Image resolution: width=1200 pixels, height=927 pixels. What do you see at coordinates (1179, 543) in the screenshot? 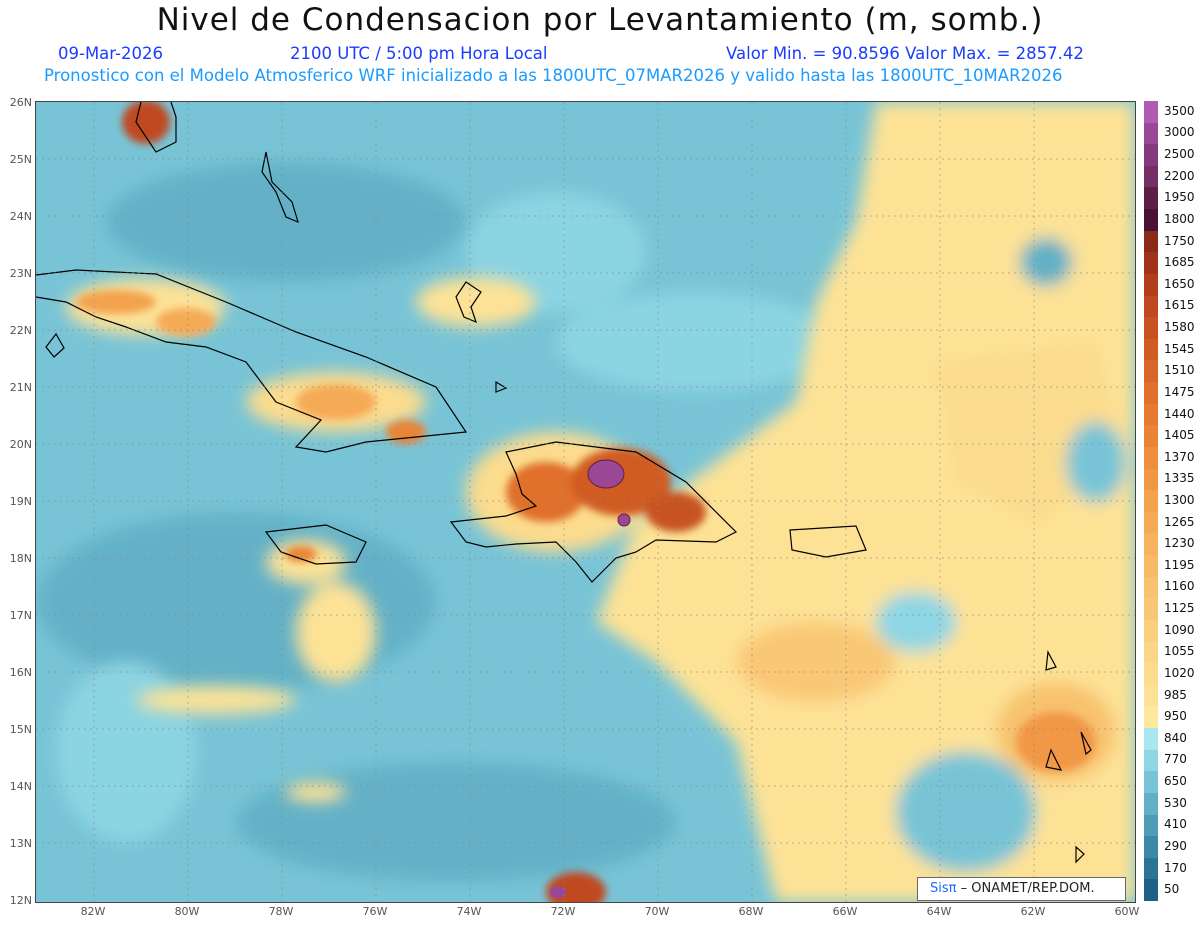
I see `colorbar-label: 1230` at bounding box center [1179, 543].